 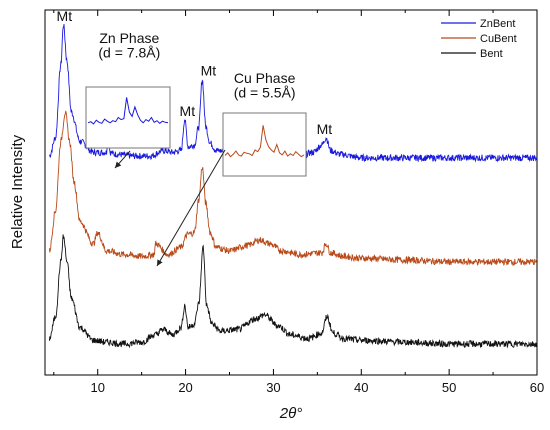 What do you see at coordinates (479, 39) in the screenshot?
I see `legend: ZnBent CuBent Bent` at bounding box center [479, 39].